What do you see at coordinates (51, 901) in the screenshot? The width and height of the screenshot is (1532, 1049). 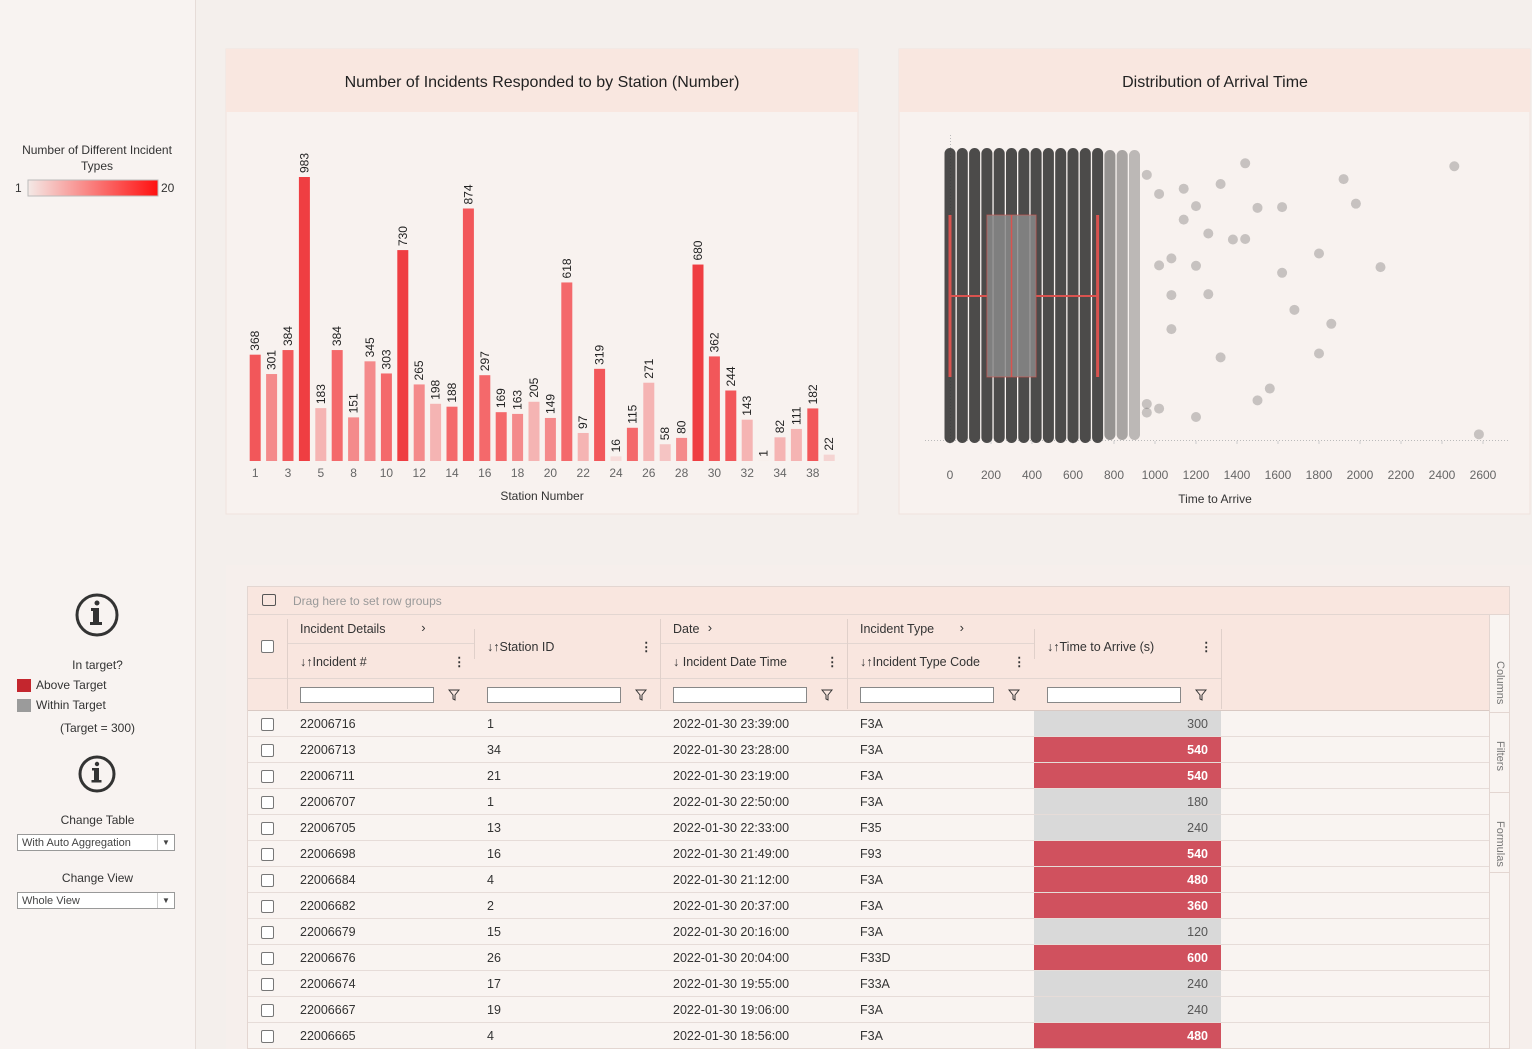 I see `select-value: Whole View` at bounding box center [51, 901].